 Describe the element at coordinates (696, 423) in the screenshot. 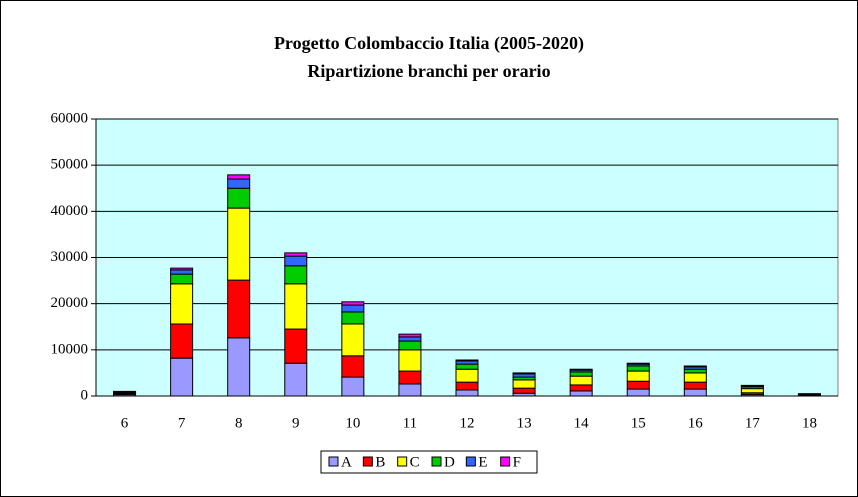

I see `x-tick-label: 16` at that location.